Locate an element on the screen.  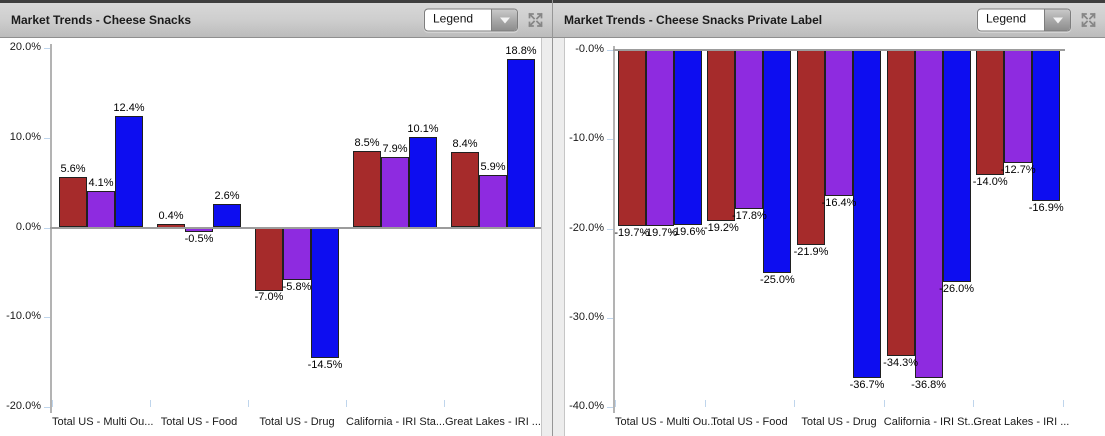
bar-value-label: -36.7% is located at coordinates (867, 384).